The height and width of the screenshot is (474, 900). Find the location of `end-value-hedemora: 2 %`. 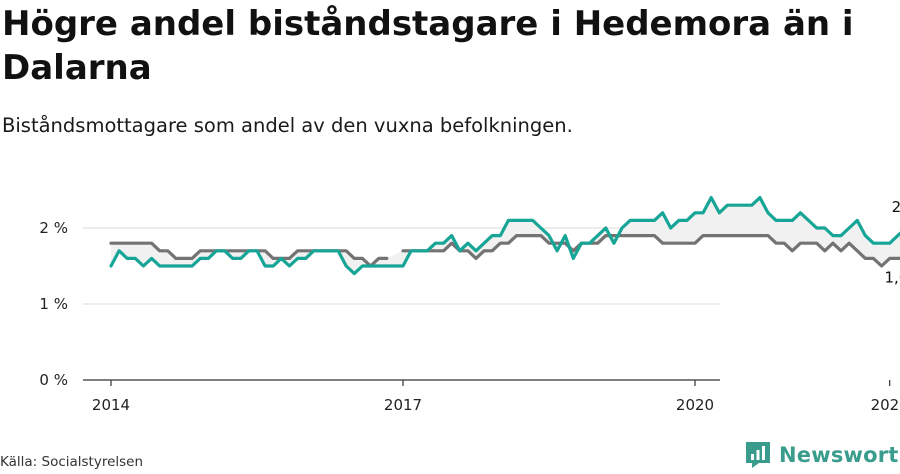

end-value-hedemora: 2 % is located at coordinates (896, 207).